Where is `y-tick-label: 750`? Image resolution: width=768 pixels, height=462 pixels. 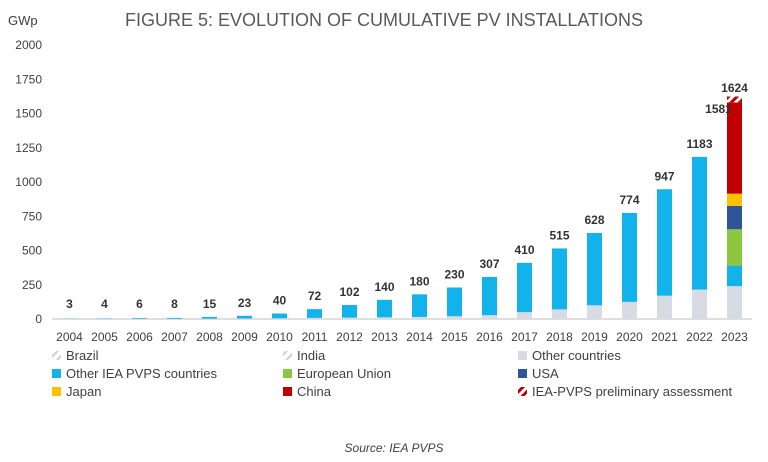 y-tick-label: 750 is located at coordinates (32, 216).